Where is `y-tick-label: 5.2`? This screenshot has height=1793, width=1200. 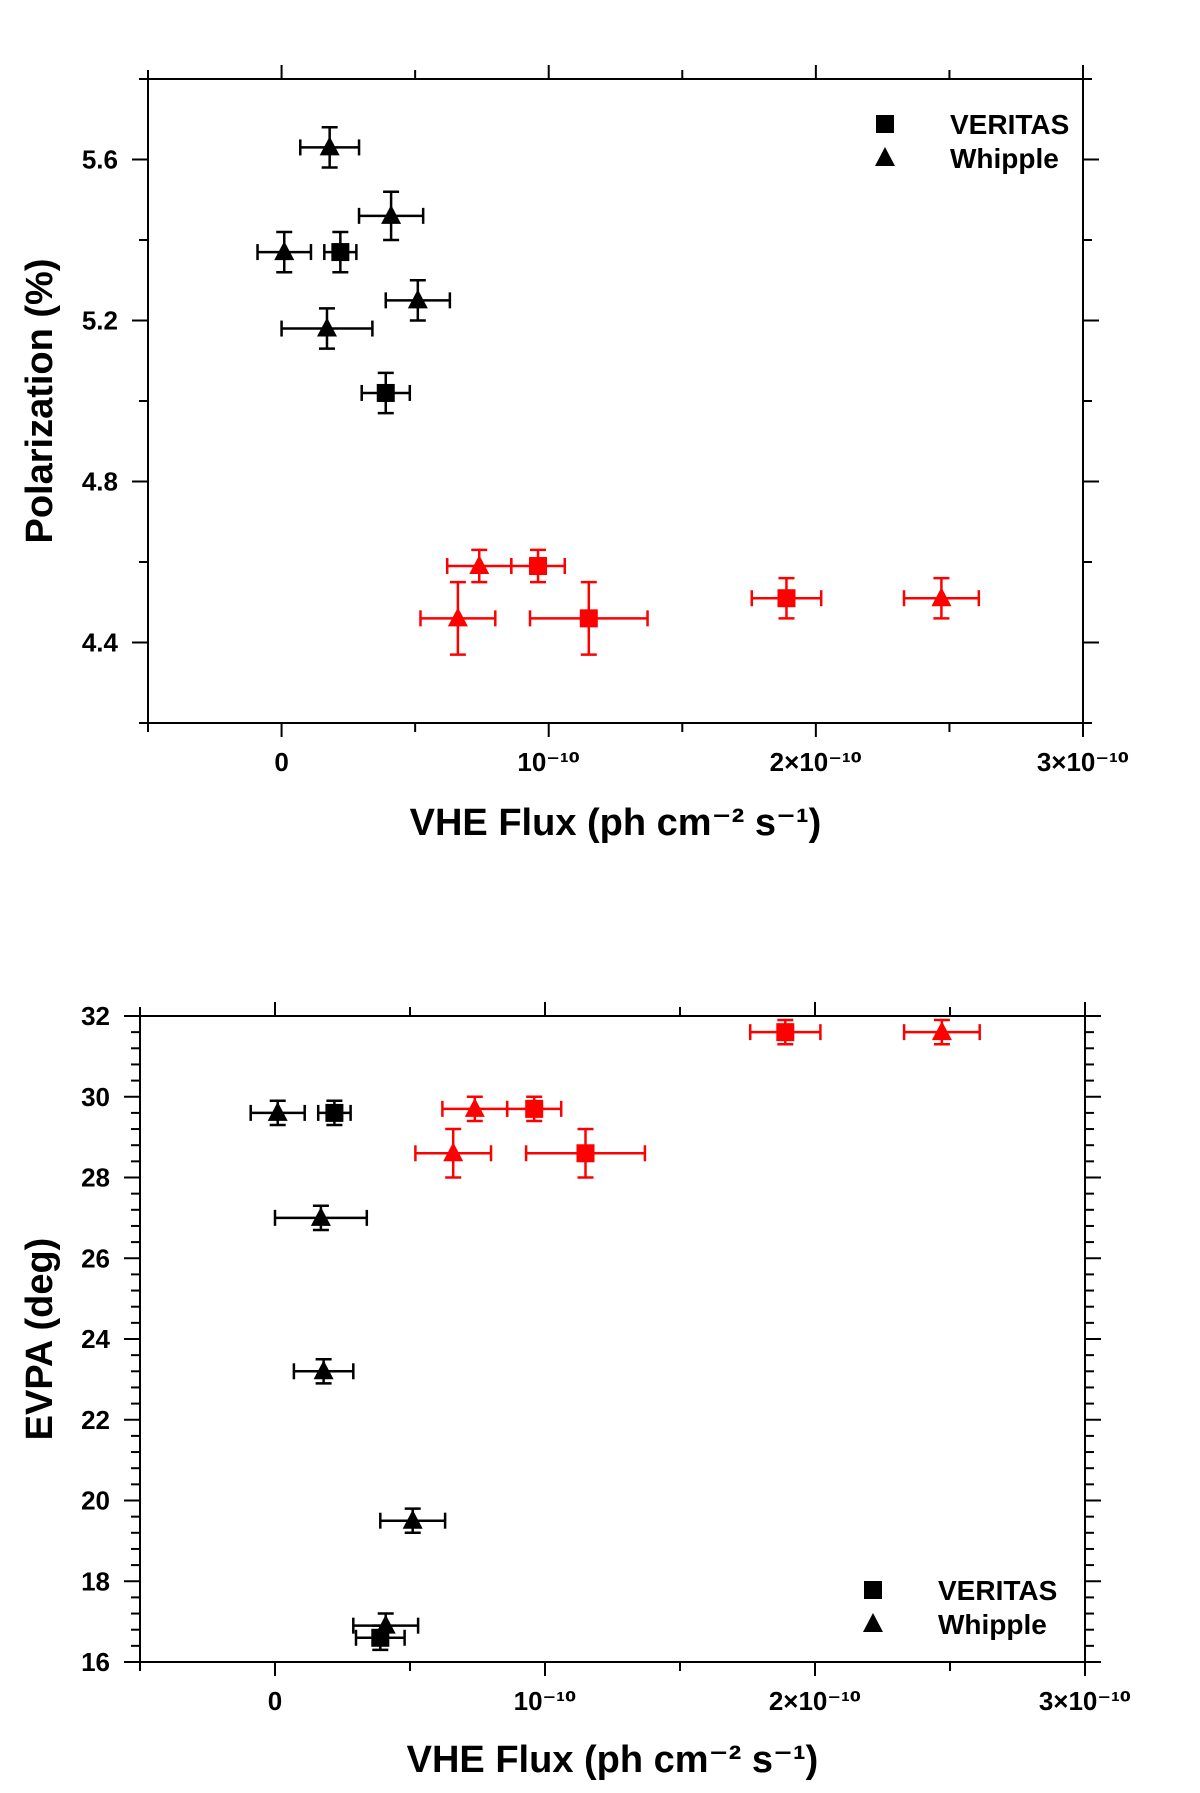
y-tick-label: 5.2 is located at coordinates (100, 321).